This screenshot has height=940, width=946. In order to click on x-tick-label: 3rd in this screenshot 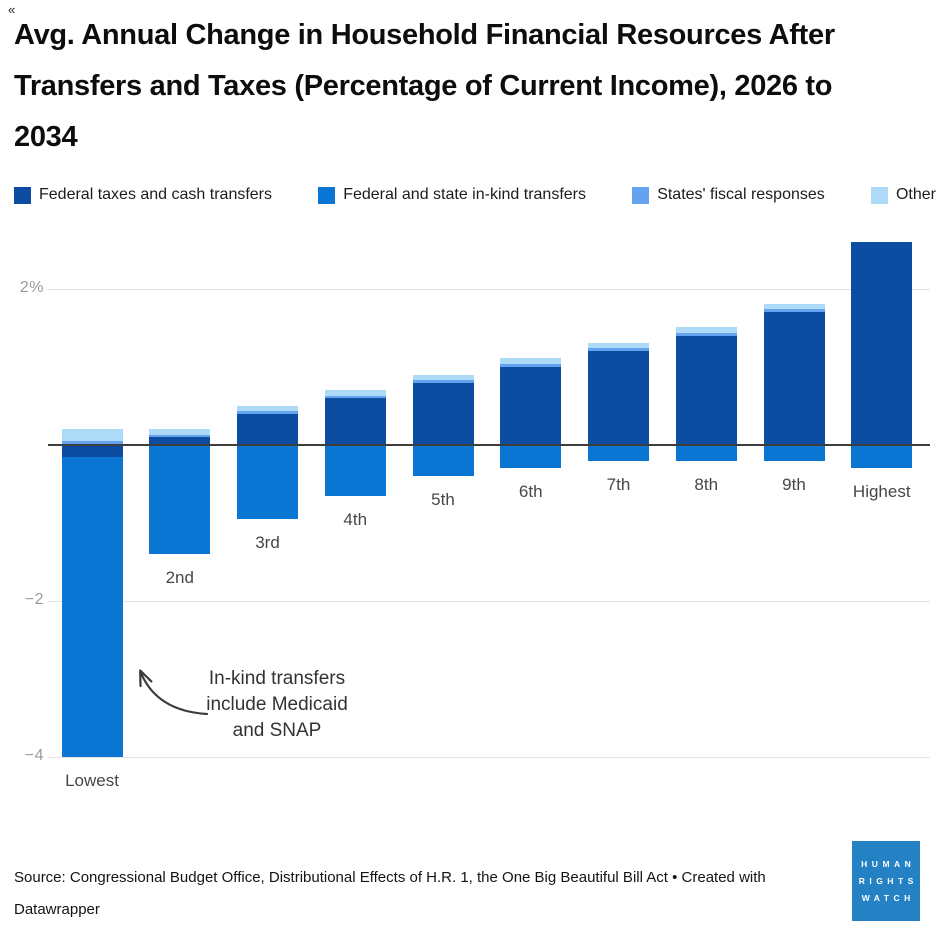, I will do `click(267, 543)`.